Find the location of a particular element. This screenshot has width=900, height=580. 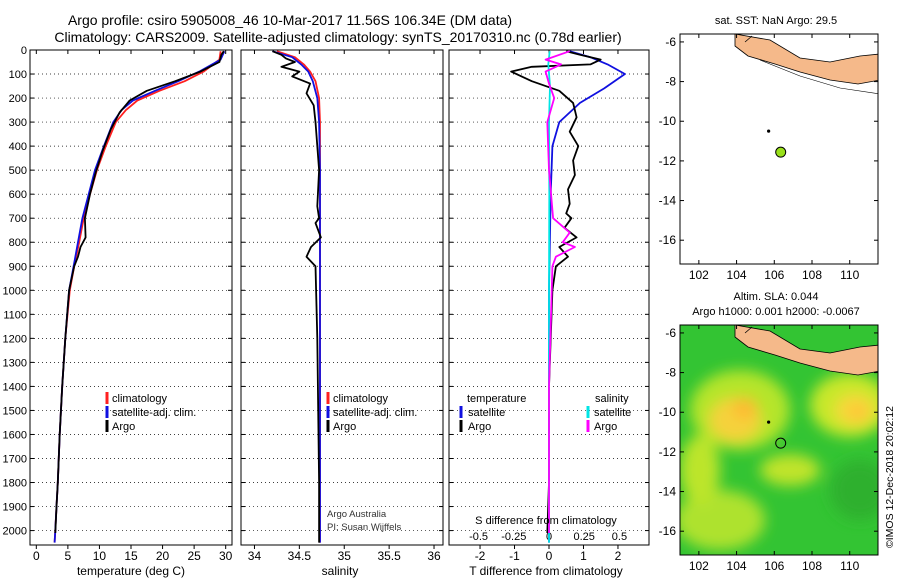

depth-tick-label: 900 is located at coordinates (18, 267).